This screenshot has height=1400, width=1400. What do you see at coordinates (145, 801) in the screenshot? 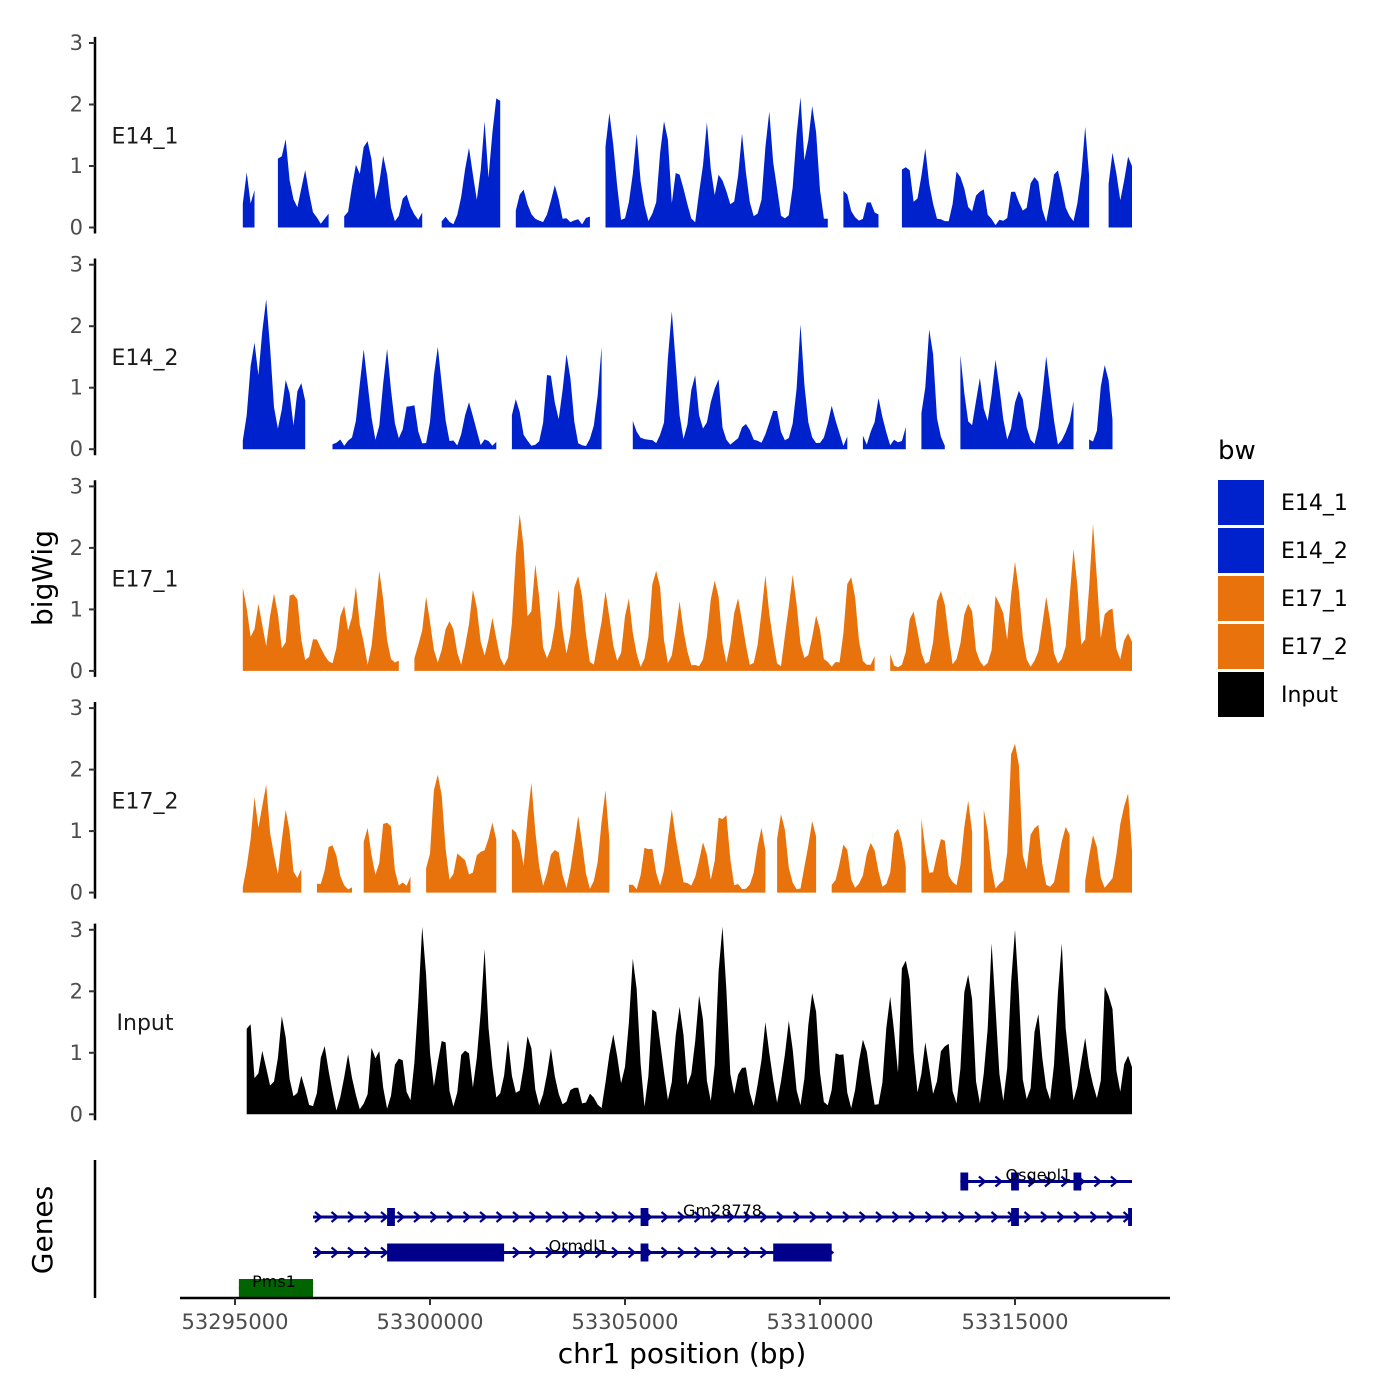
I see `panel-label-E17_2: E17_2` at bounding box center [145, 801].